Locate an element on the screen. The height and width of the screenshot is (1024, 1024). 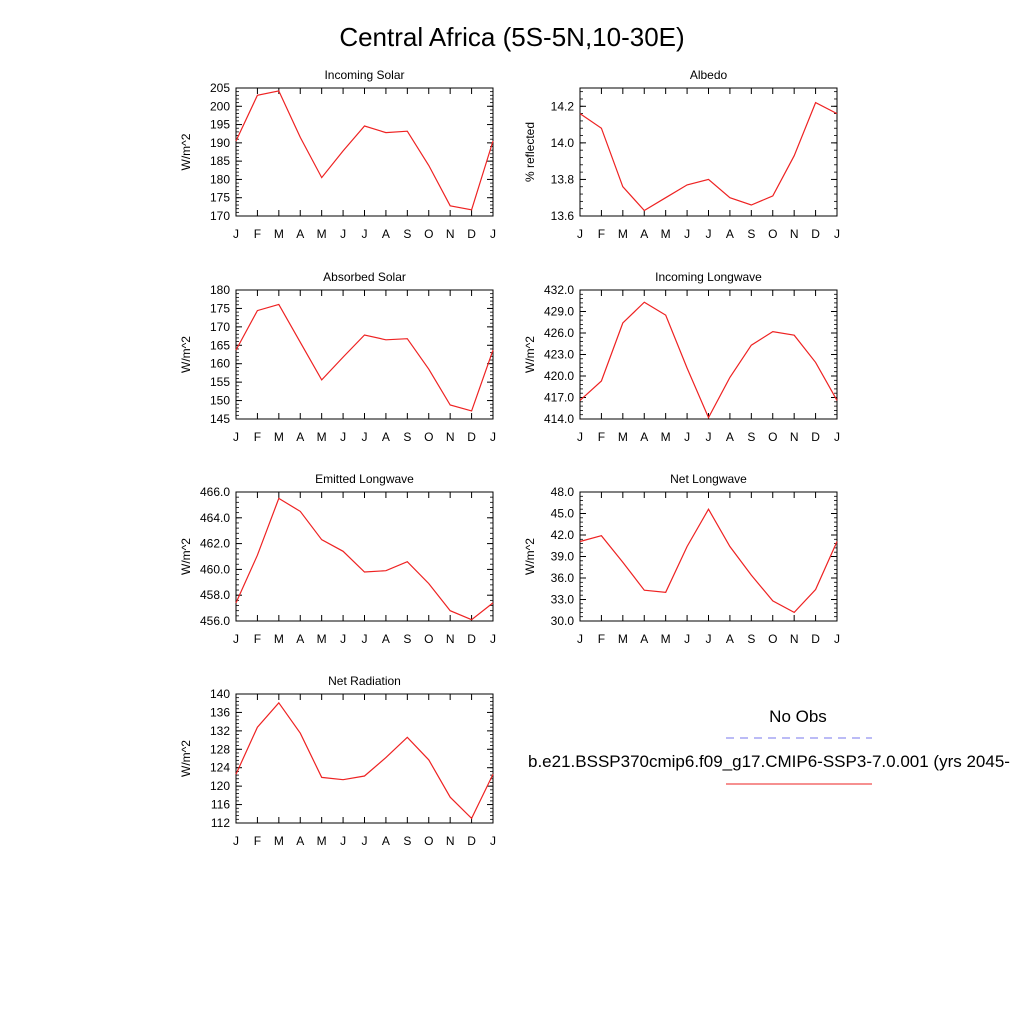
y-tick-label: 42.0 is located at coordinates (563, 535).